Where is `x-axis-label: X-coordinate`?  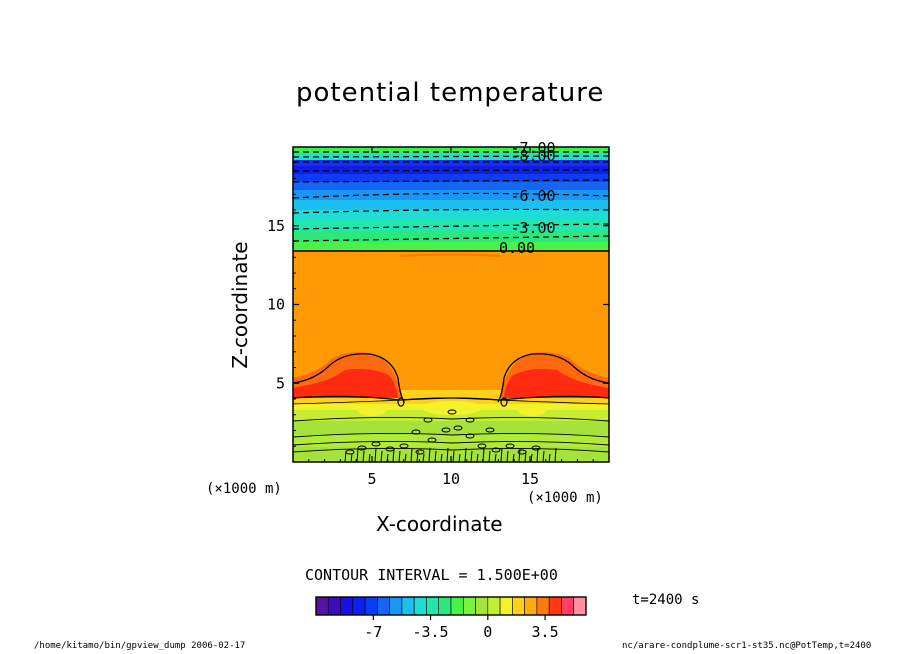
x-axis-label: X-coordinate is located at coordinates (439, 524).